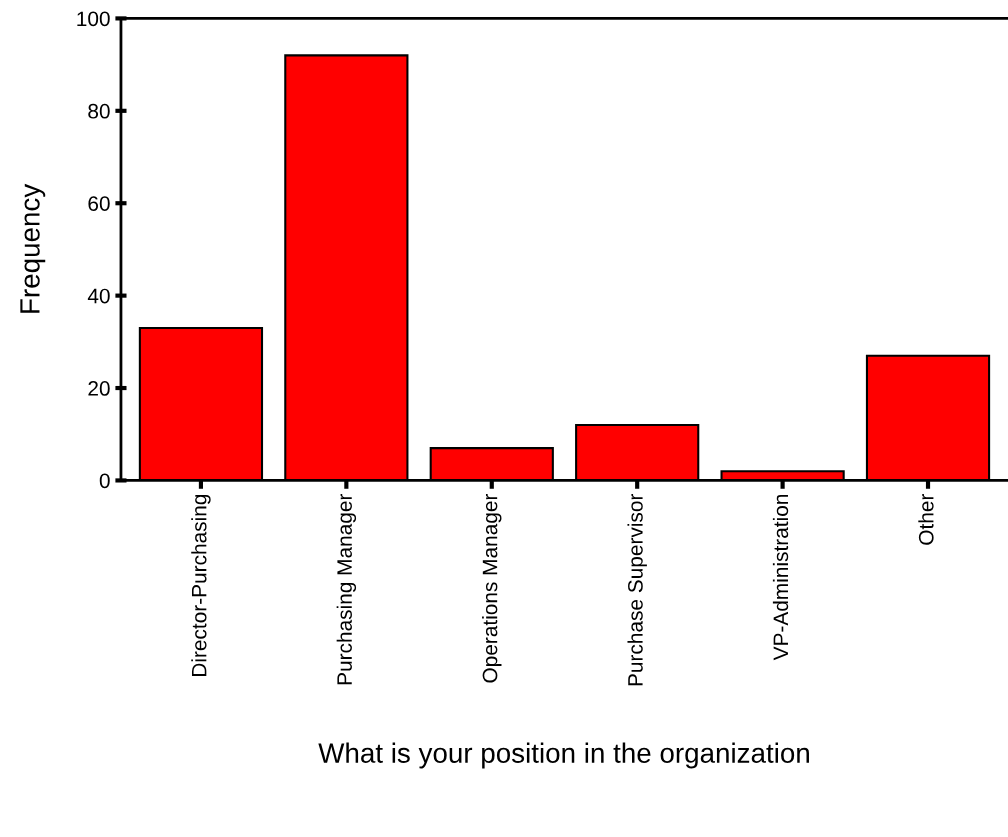  I want to click on y-tick-label: 60, so click(99, 203).